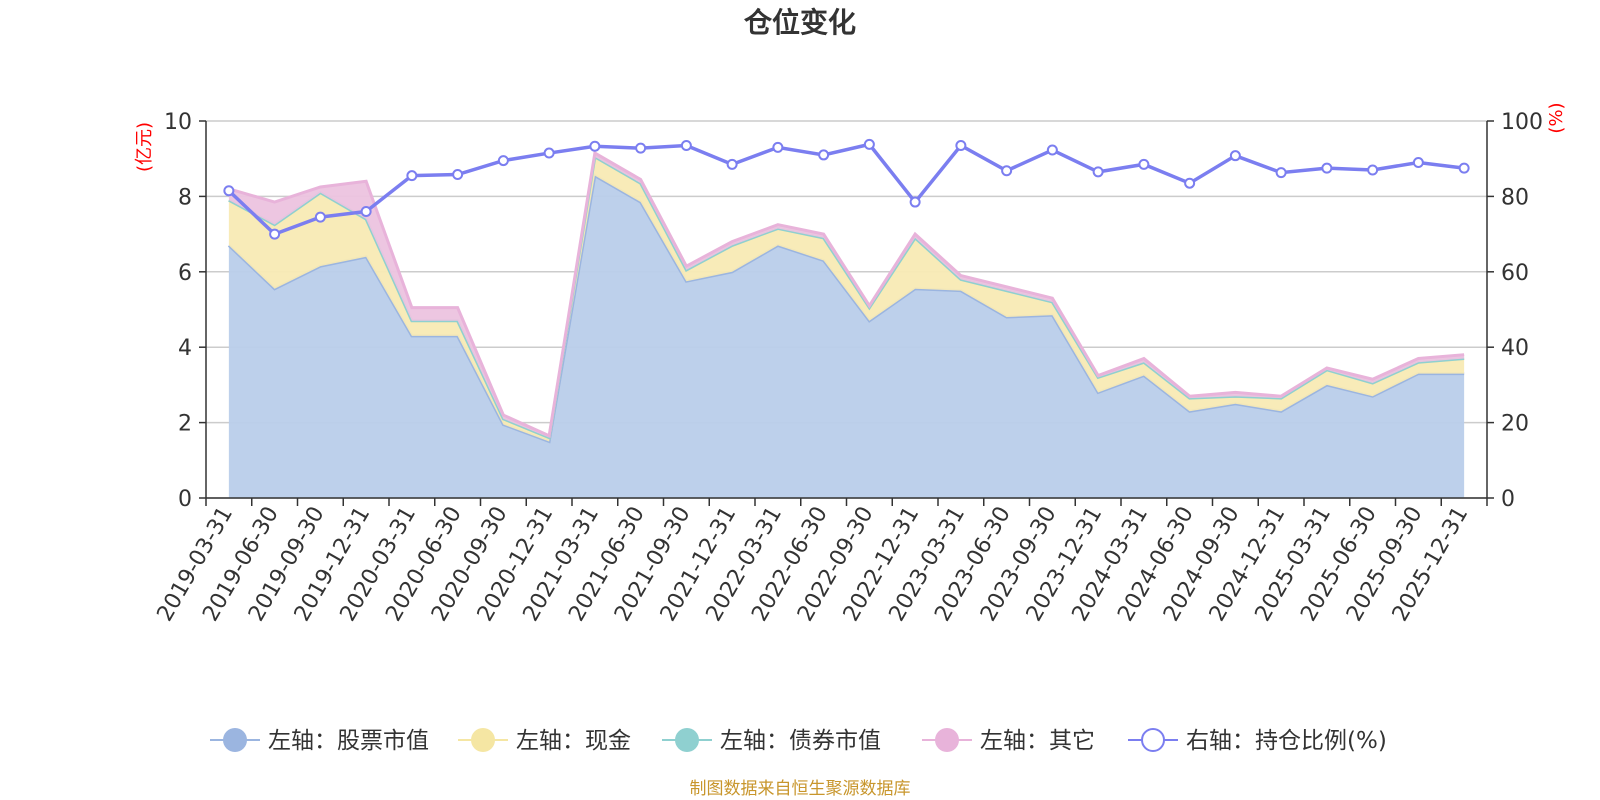 The height and width of the screenshot is (800, 1600). I want to click on left-tick-label: 2, so click(185, 424).